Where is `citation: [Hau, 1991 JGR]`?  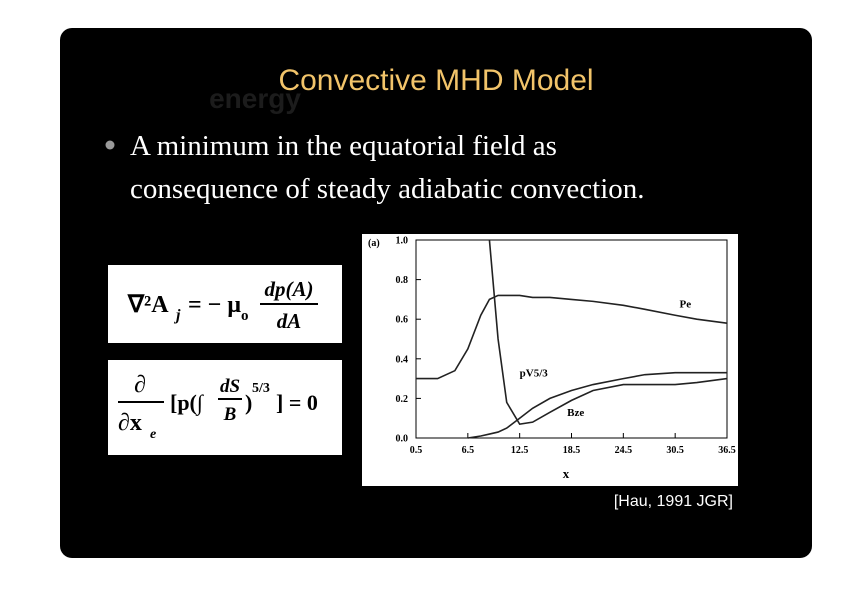 citation: [Hau, 1991 JGR] is located at coordinates (673, 501).